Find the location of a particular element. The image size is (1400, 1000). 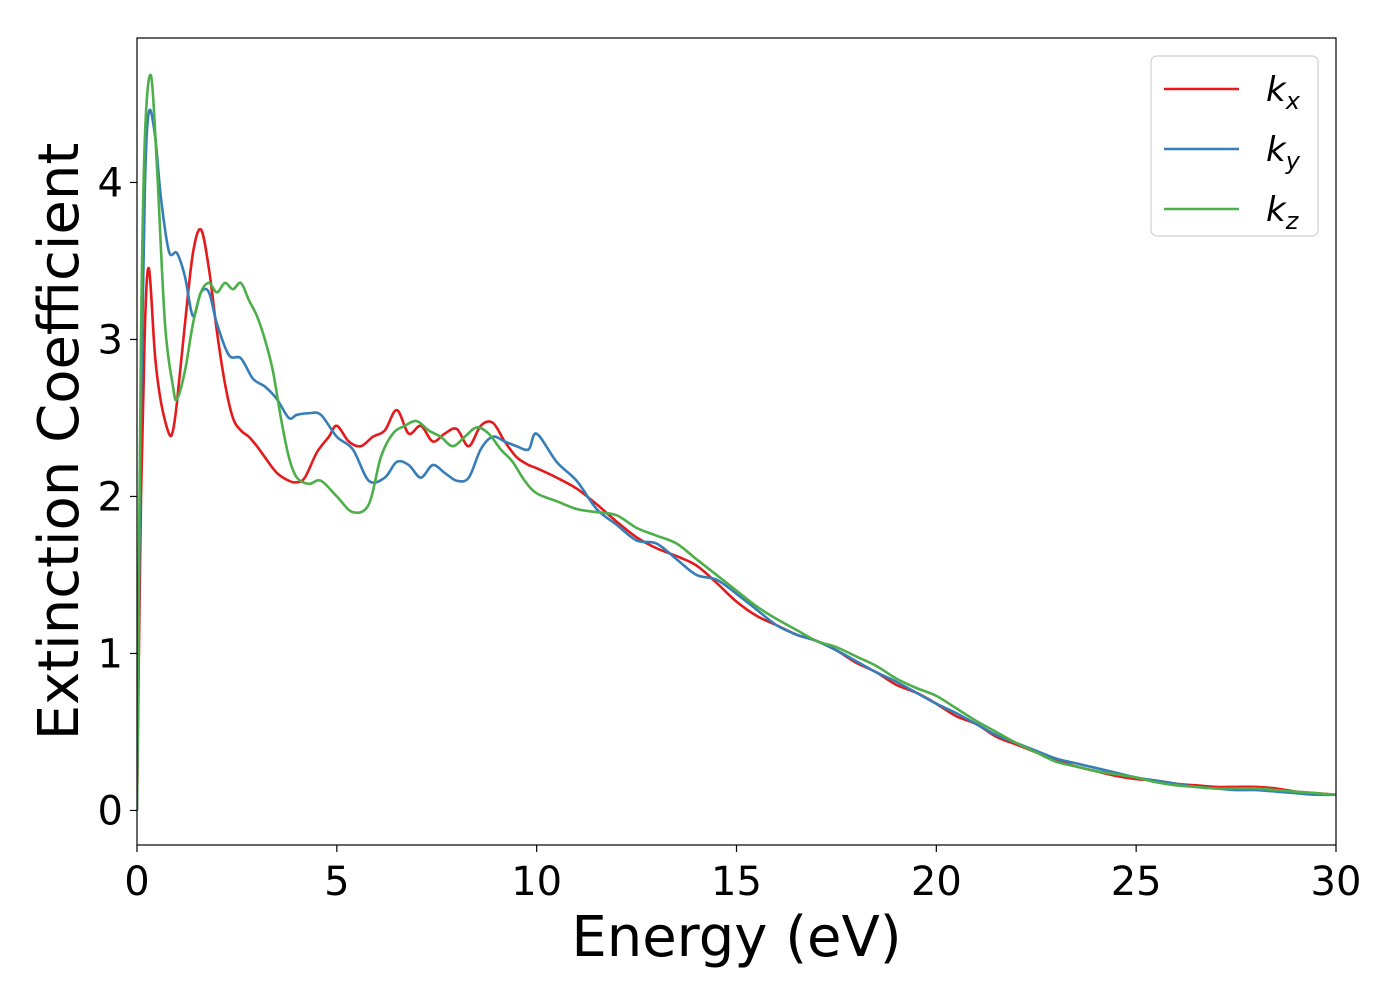

legend-label-subscript: z is located at coordinates (1292, 221).